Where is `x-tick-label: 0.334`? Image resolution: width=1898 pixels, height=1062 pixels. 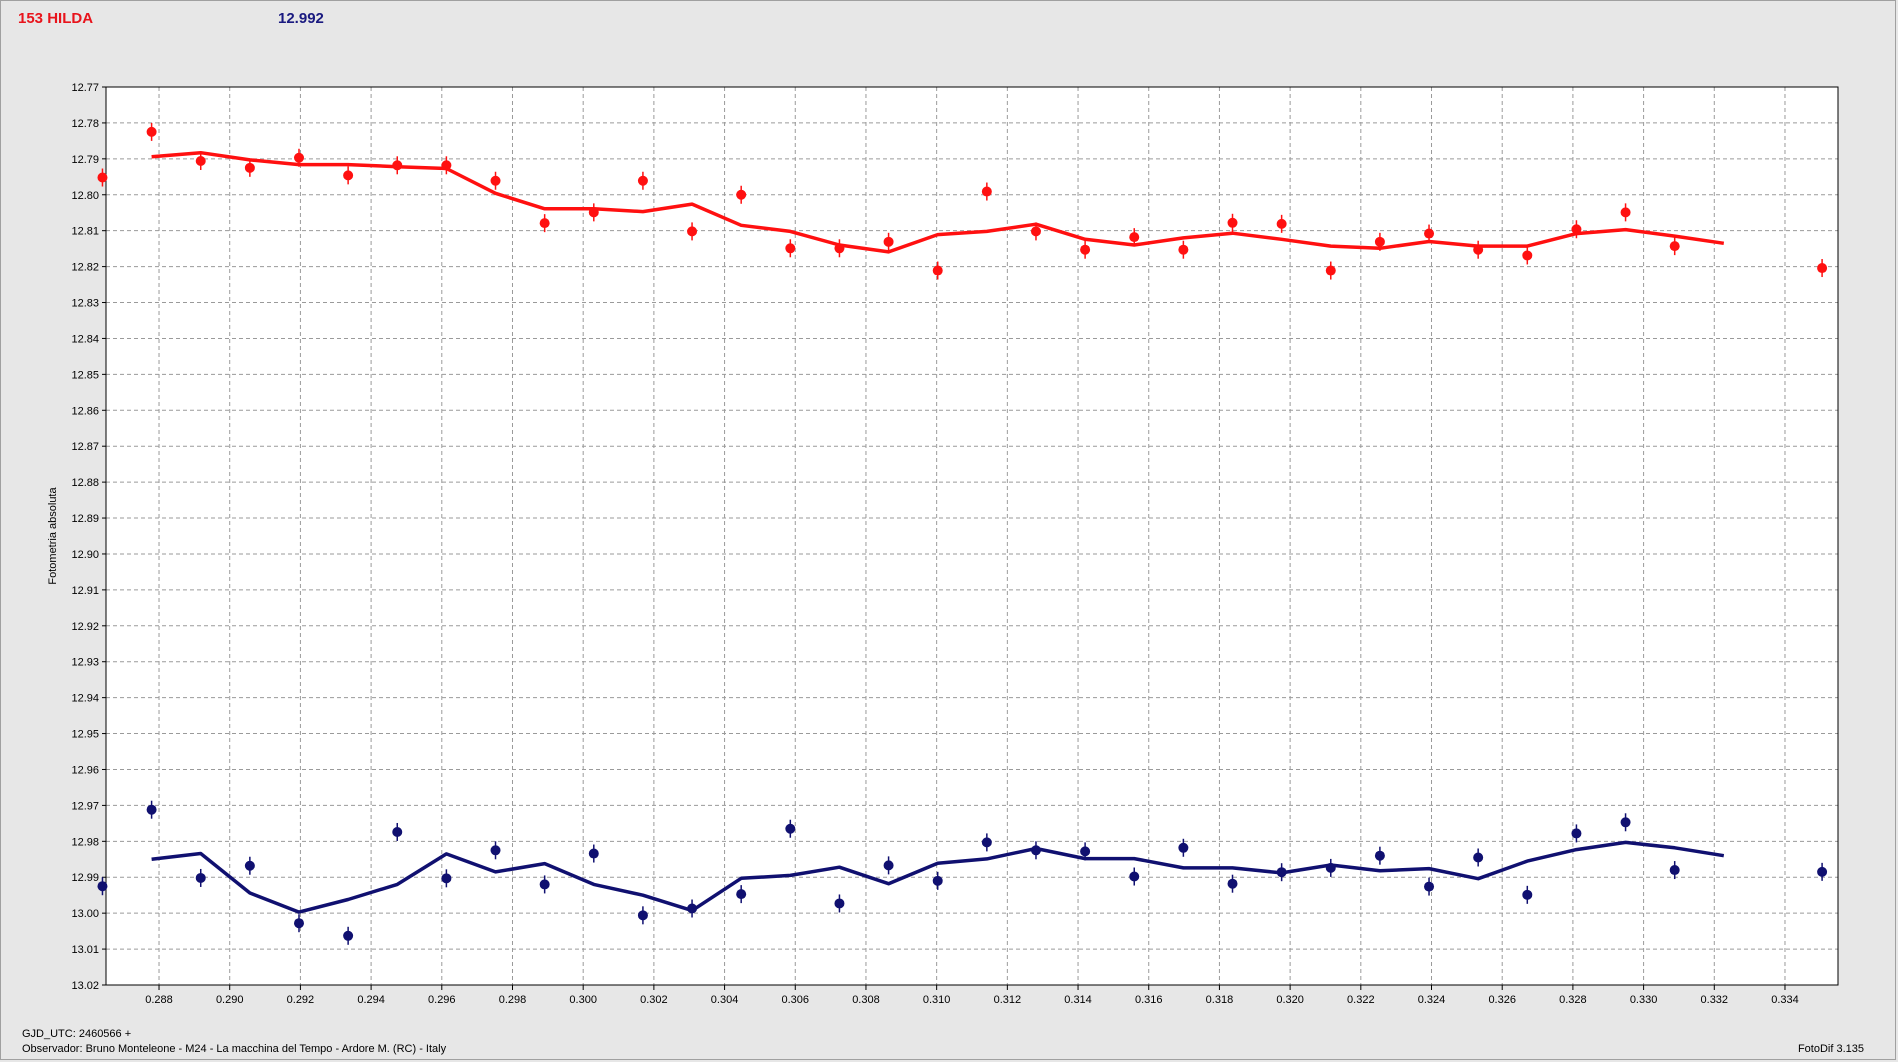 x-tick-label: 0.334 is located at coordinates (1785, 1000).